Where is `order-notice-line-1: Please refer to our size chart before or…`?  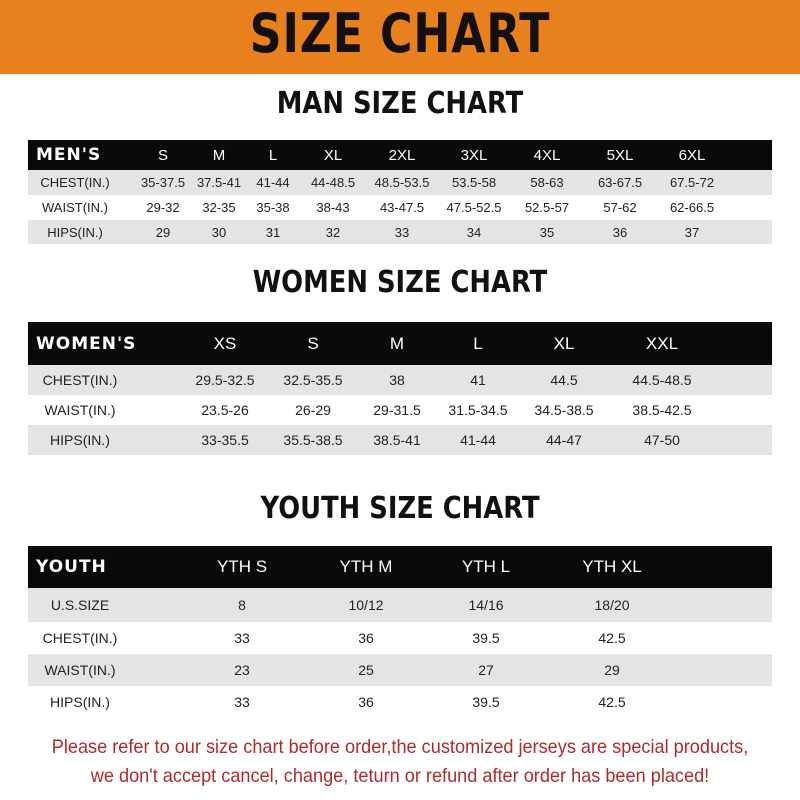 order-notice-line-1: Please refer to our size chart before or… is located at coordinates (400, 747).